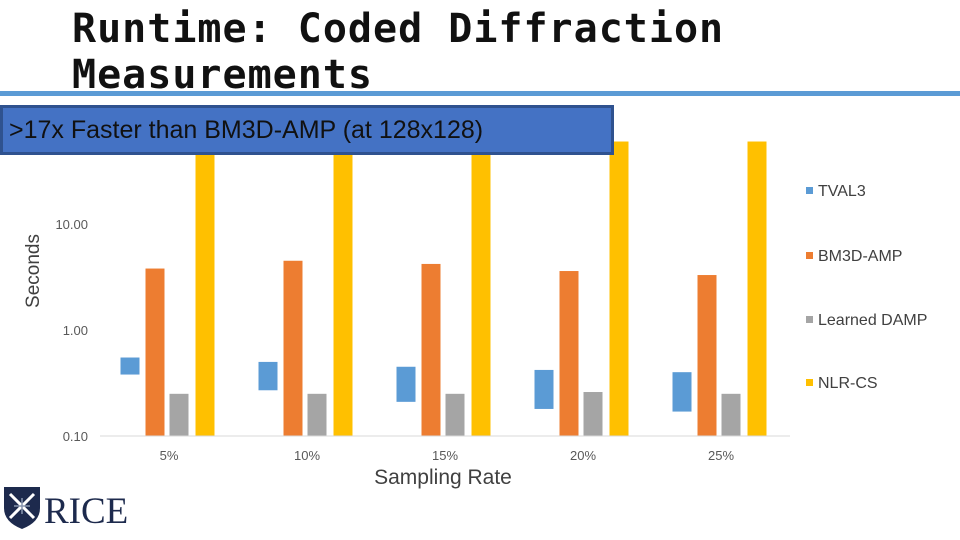 The height and width of the screenshot is (540, 960). Describe the element at coordinates (75, 330) in the screenshot. I see `y-tick-label: 1.00` at that location.